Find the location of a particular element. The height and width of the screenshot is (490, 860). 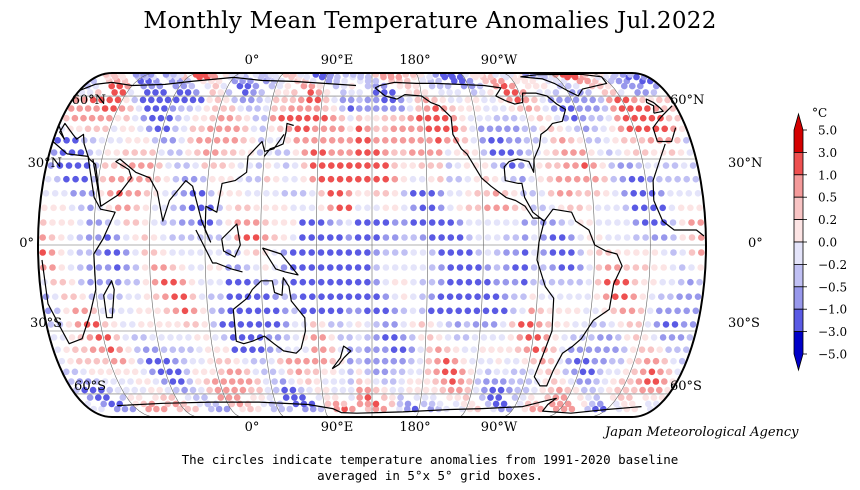

meridian-line is located at coordinates (124, 245).